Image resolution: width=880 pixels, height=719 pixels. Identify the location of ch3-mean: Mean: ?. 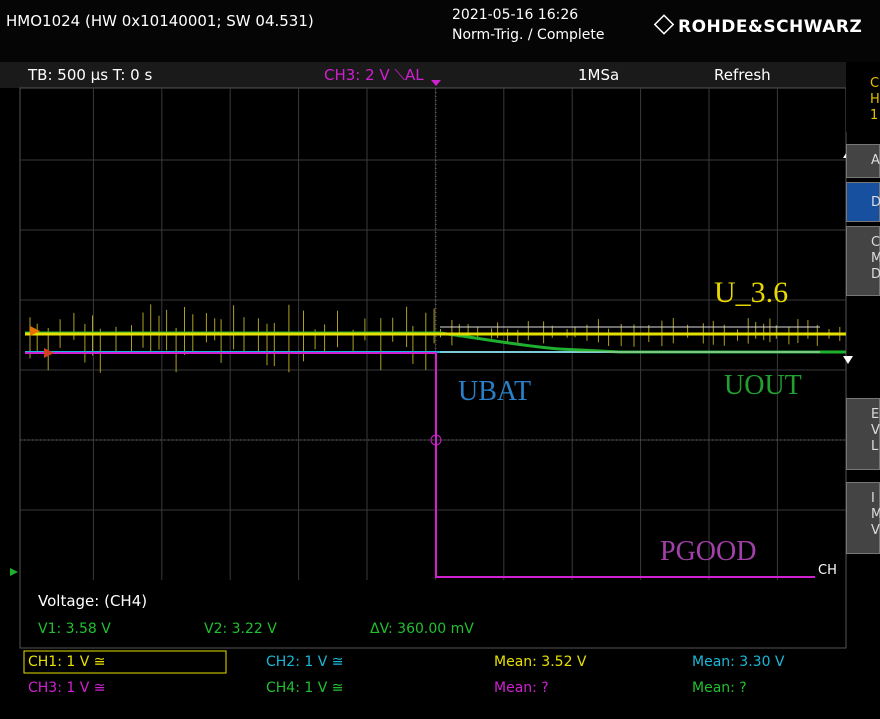
(521, 688).